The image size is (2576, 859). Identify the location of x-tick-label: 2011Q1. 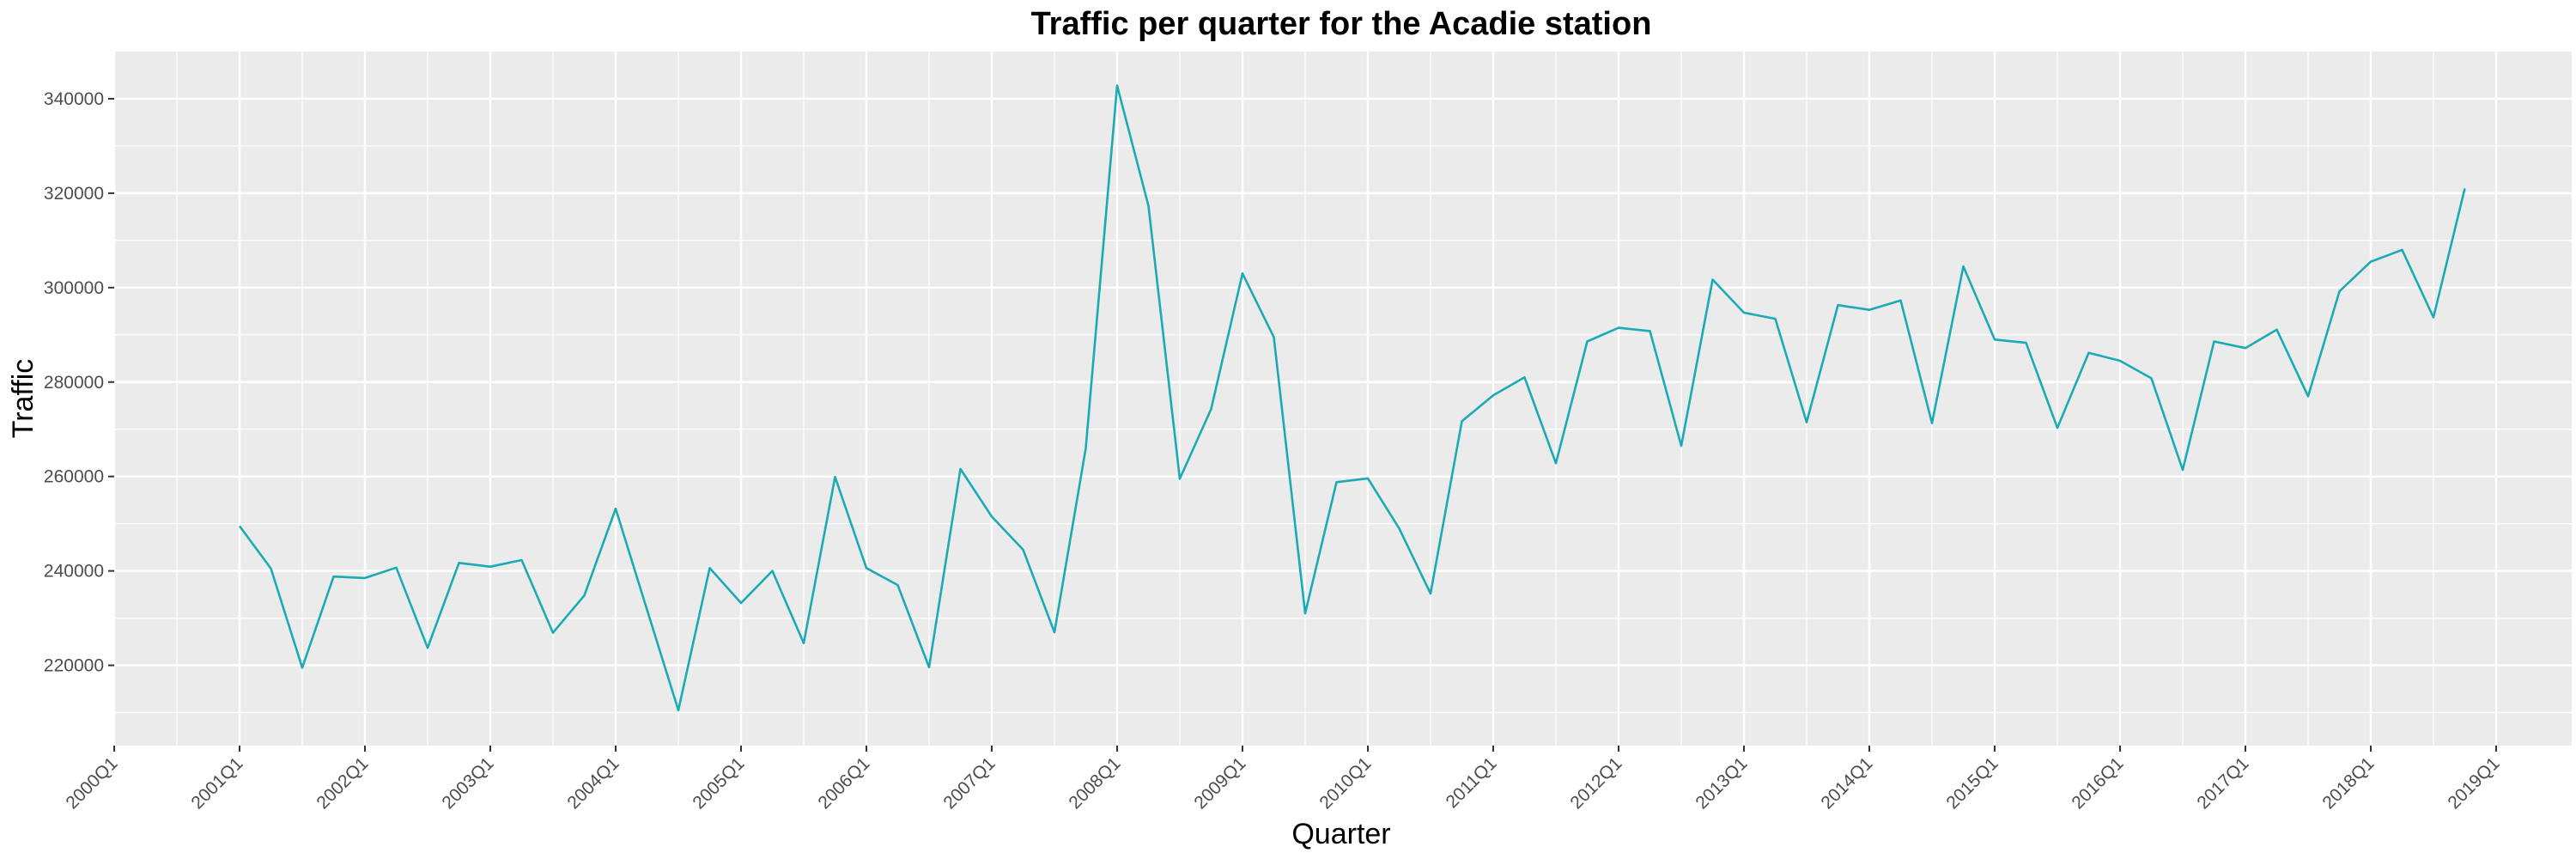
(1472, 783).